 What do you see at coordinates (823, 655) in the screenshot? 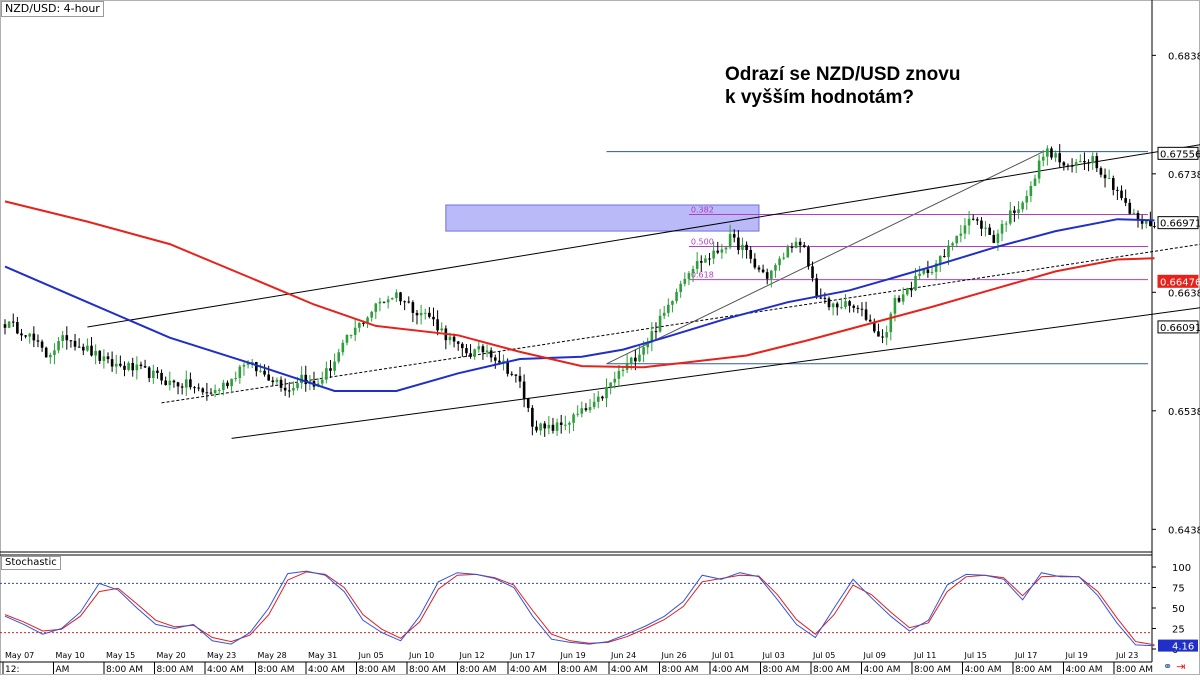
I see `time-date-label: Jul 05` at bounding box center [823, 655].